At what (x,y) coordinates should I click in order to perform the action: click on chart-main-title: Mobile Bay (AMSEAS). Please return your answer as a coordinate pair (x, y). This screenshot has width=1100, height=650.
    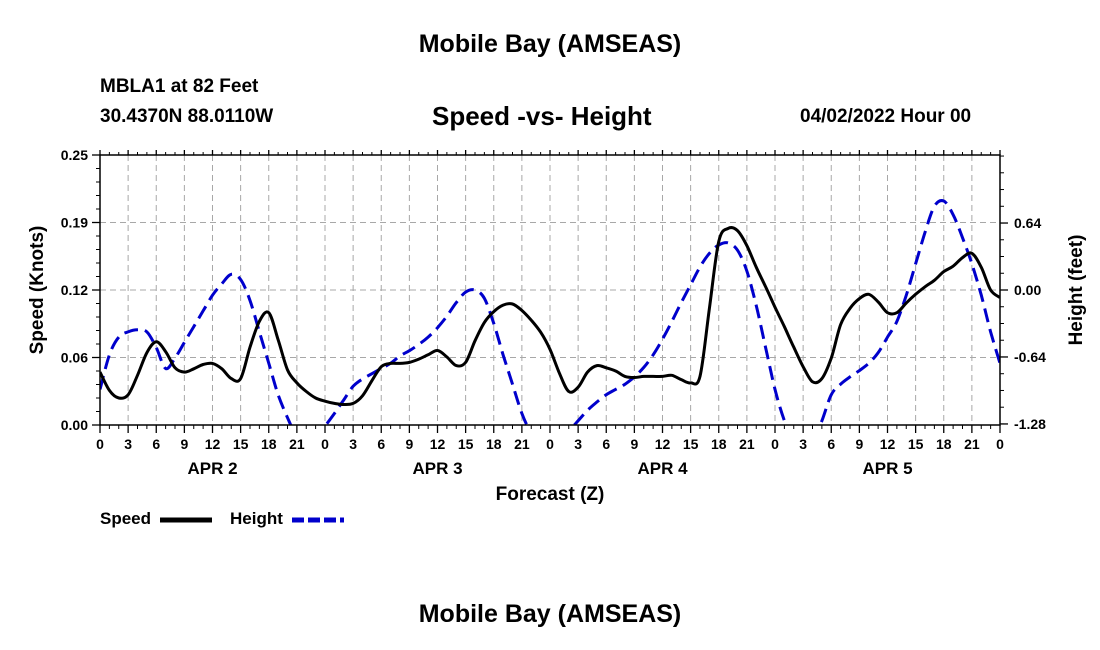
    Looking at the image, I should click on (550, 44).